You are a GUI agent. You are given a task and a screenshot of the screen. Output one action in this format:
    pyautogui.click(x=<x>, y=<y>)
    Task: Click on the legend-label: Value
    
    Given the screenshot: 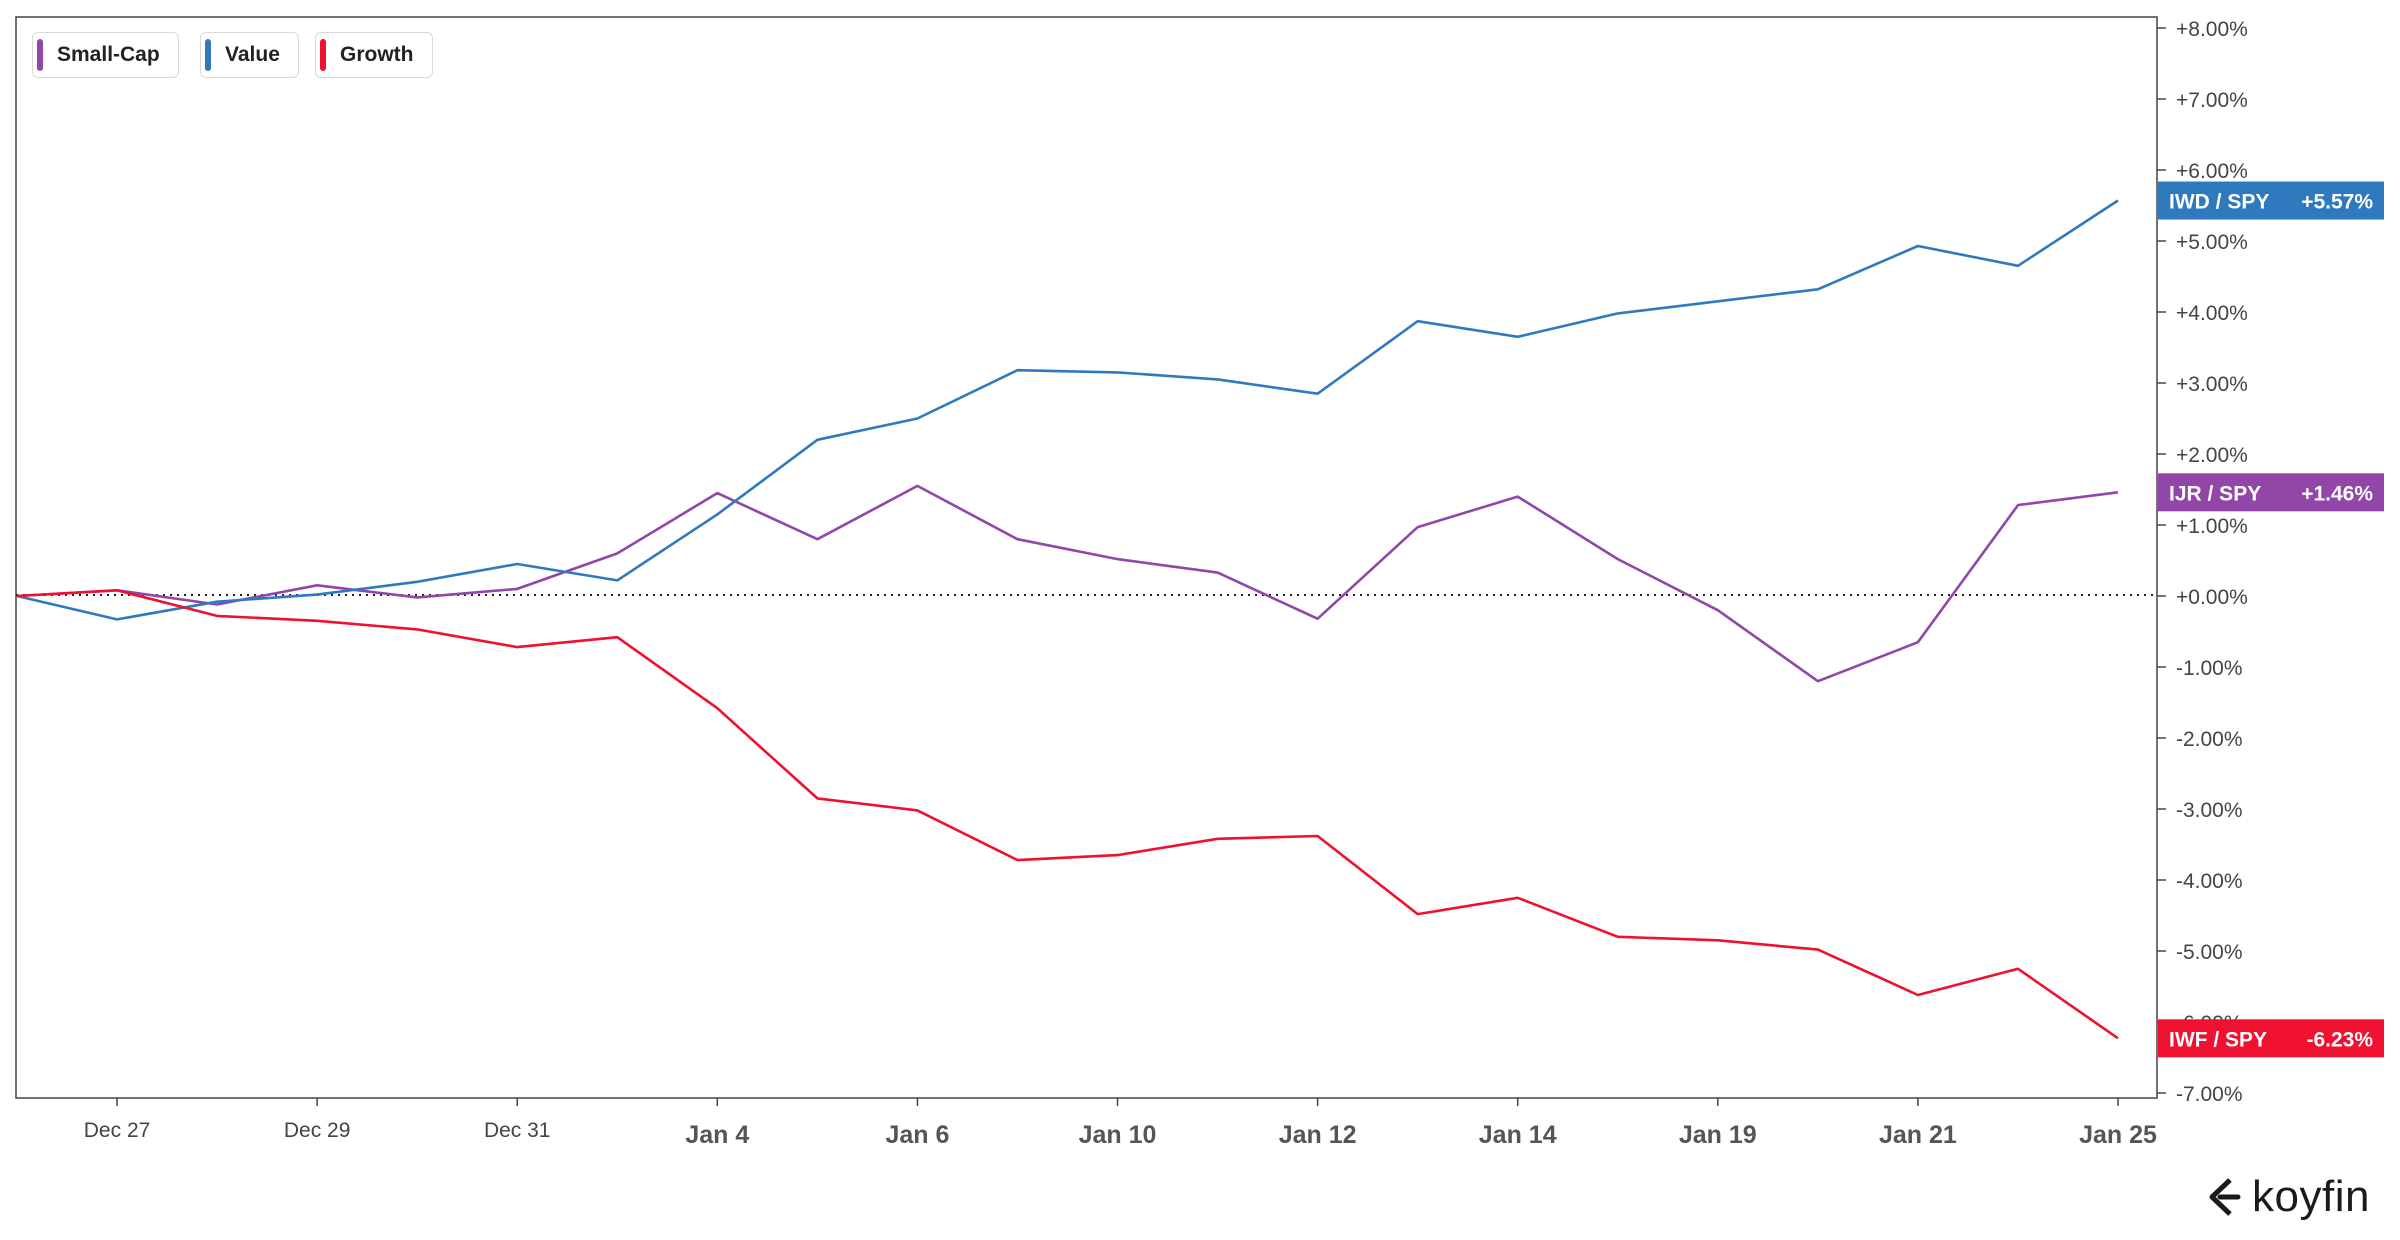 What is the action you would take?
    pyautogui.click(x=252, y=54)
    